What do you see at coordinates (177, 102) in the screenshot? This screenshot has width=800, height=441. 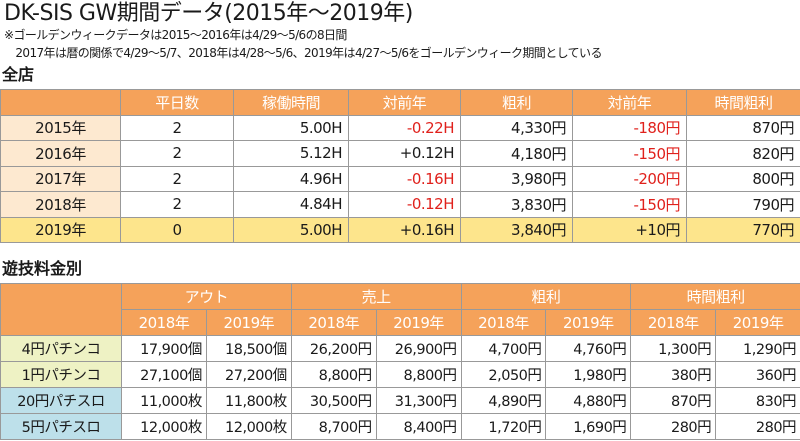 I see `column-header: 平日数` at bounding box center [177, 102].